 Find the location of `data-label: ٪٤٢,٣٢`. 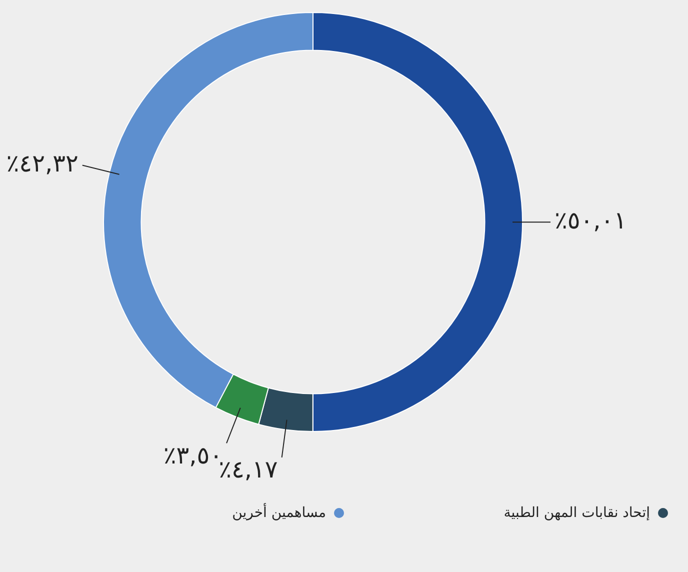

data-label: ٪٤٢,٣٢ is located at coordinates (42, 163).